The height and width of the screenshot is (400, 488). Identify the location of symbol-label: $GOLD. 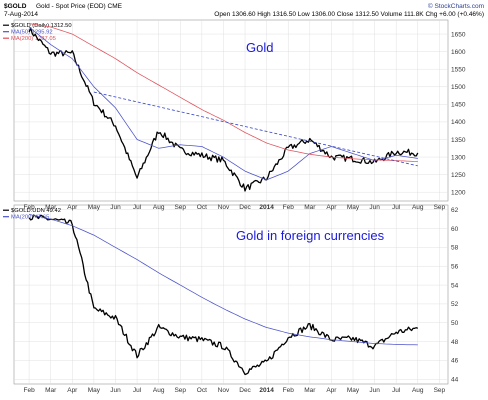
(15, 6).